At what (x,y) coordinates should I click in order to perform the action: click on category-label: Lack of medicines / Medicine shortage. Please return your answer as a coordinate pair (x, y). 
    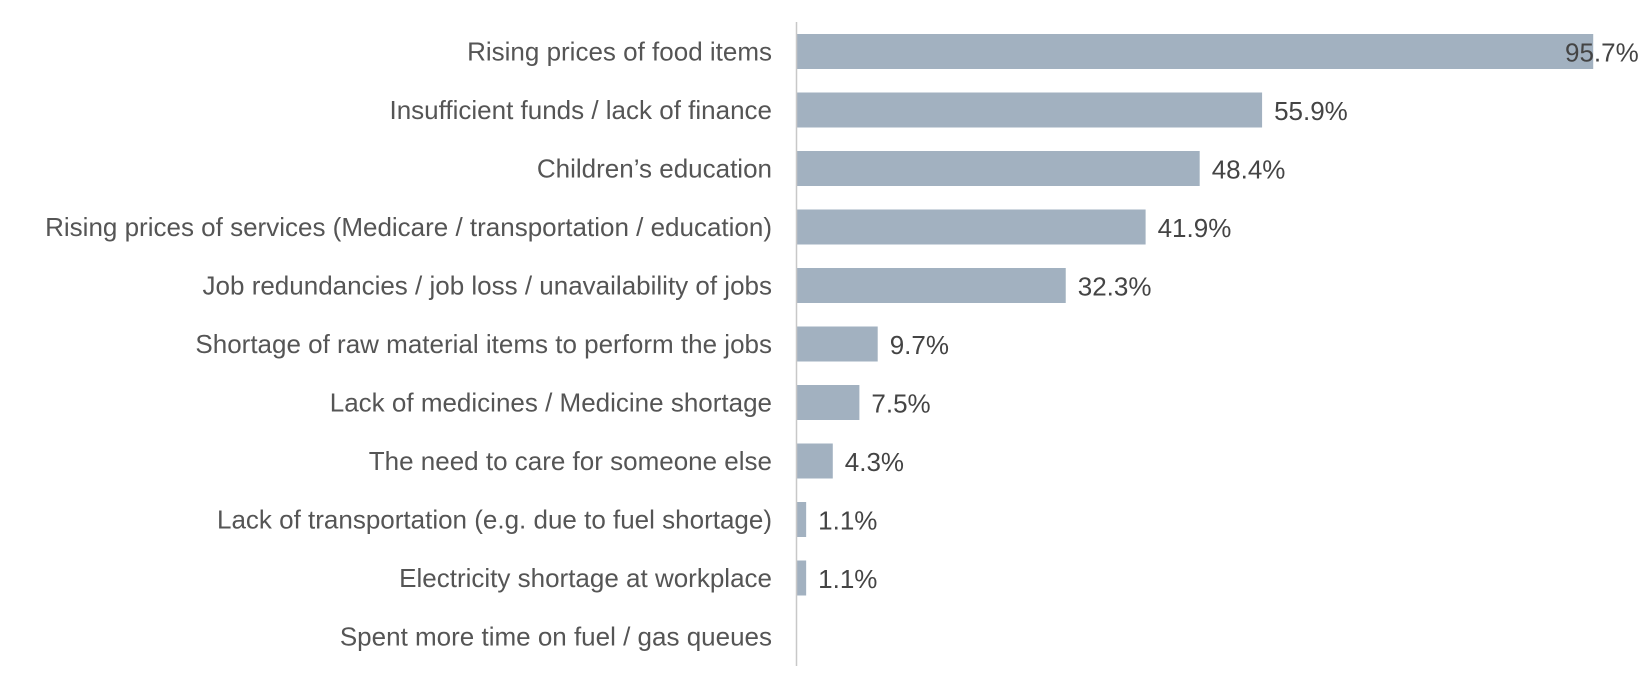
    Looking at the image, I should click on (551, 403).